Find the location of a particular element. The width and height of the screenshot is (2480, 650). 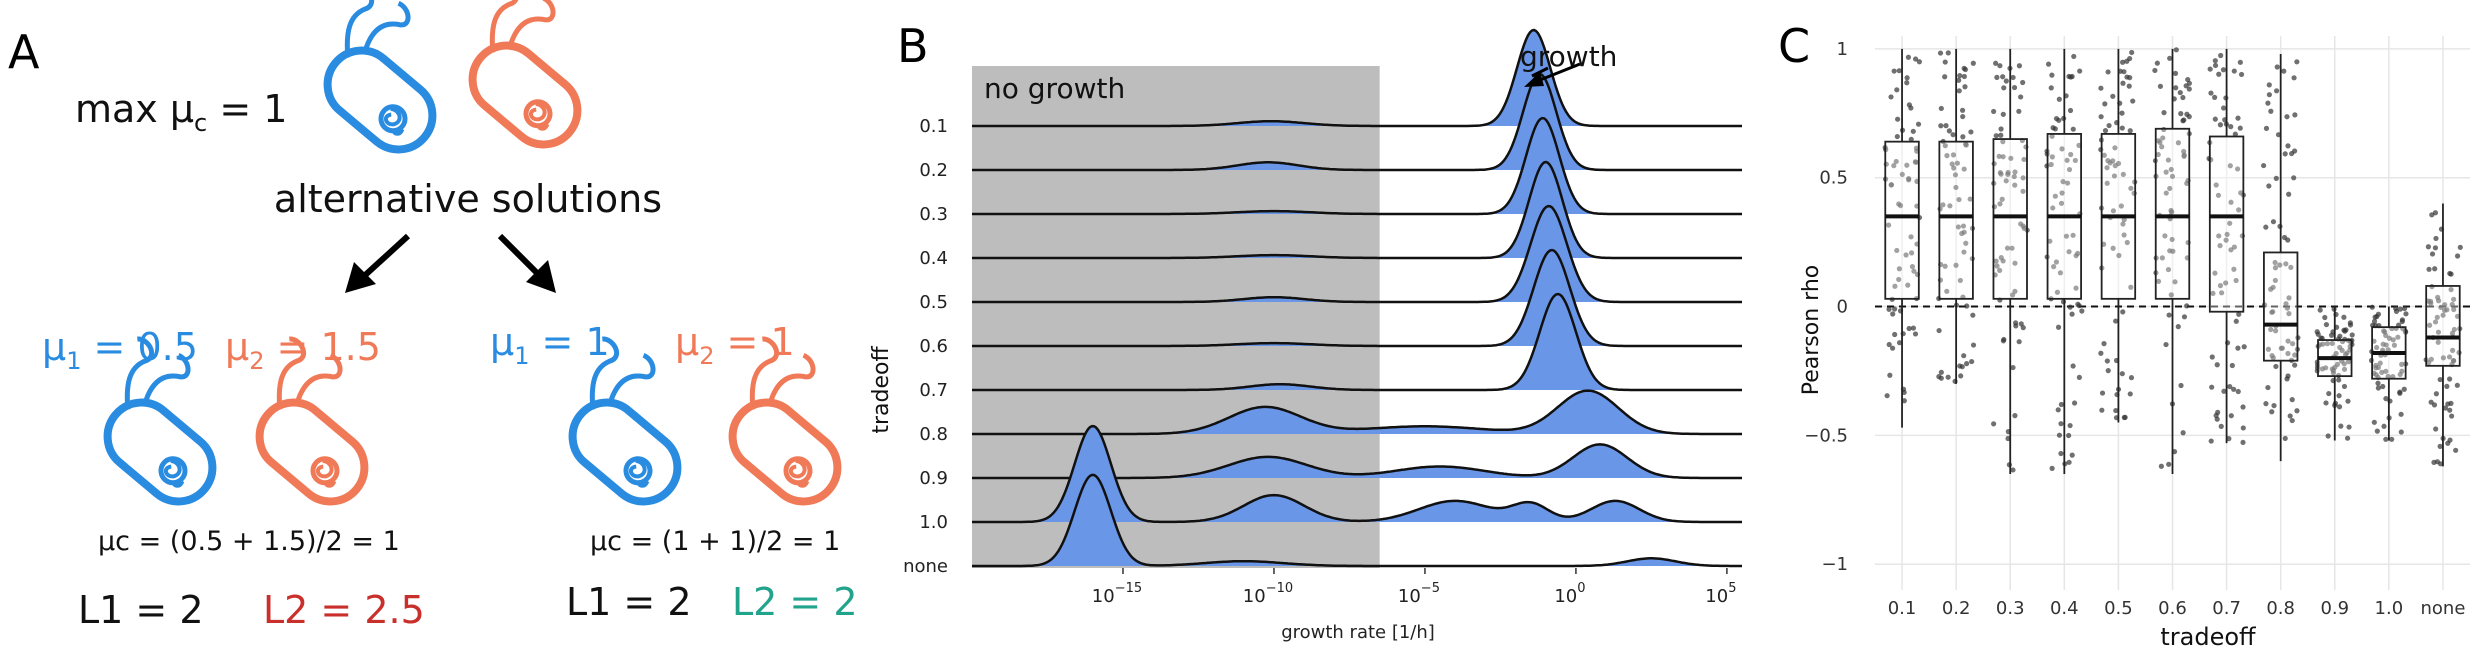

ridge-area-0.8 is located at coordinates (1357, 412).